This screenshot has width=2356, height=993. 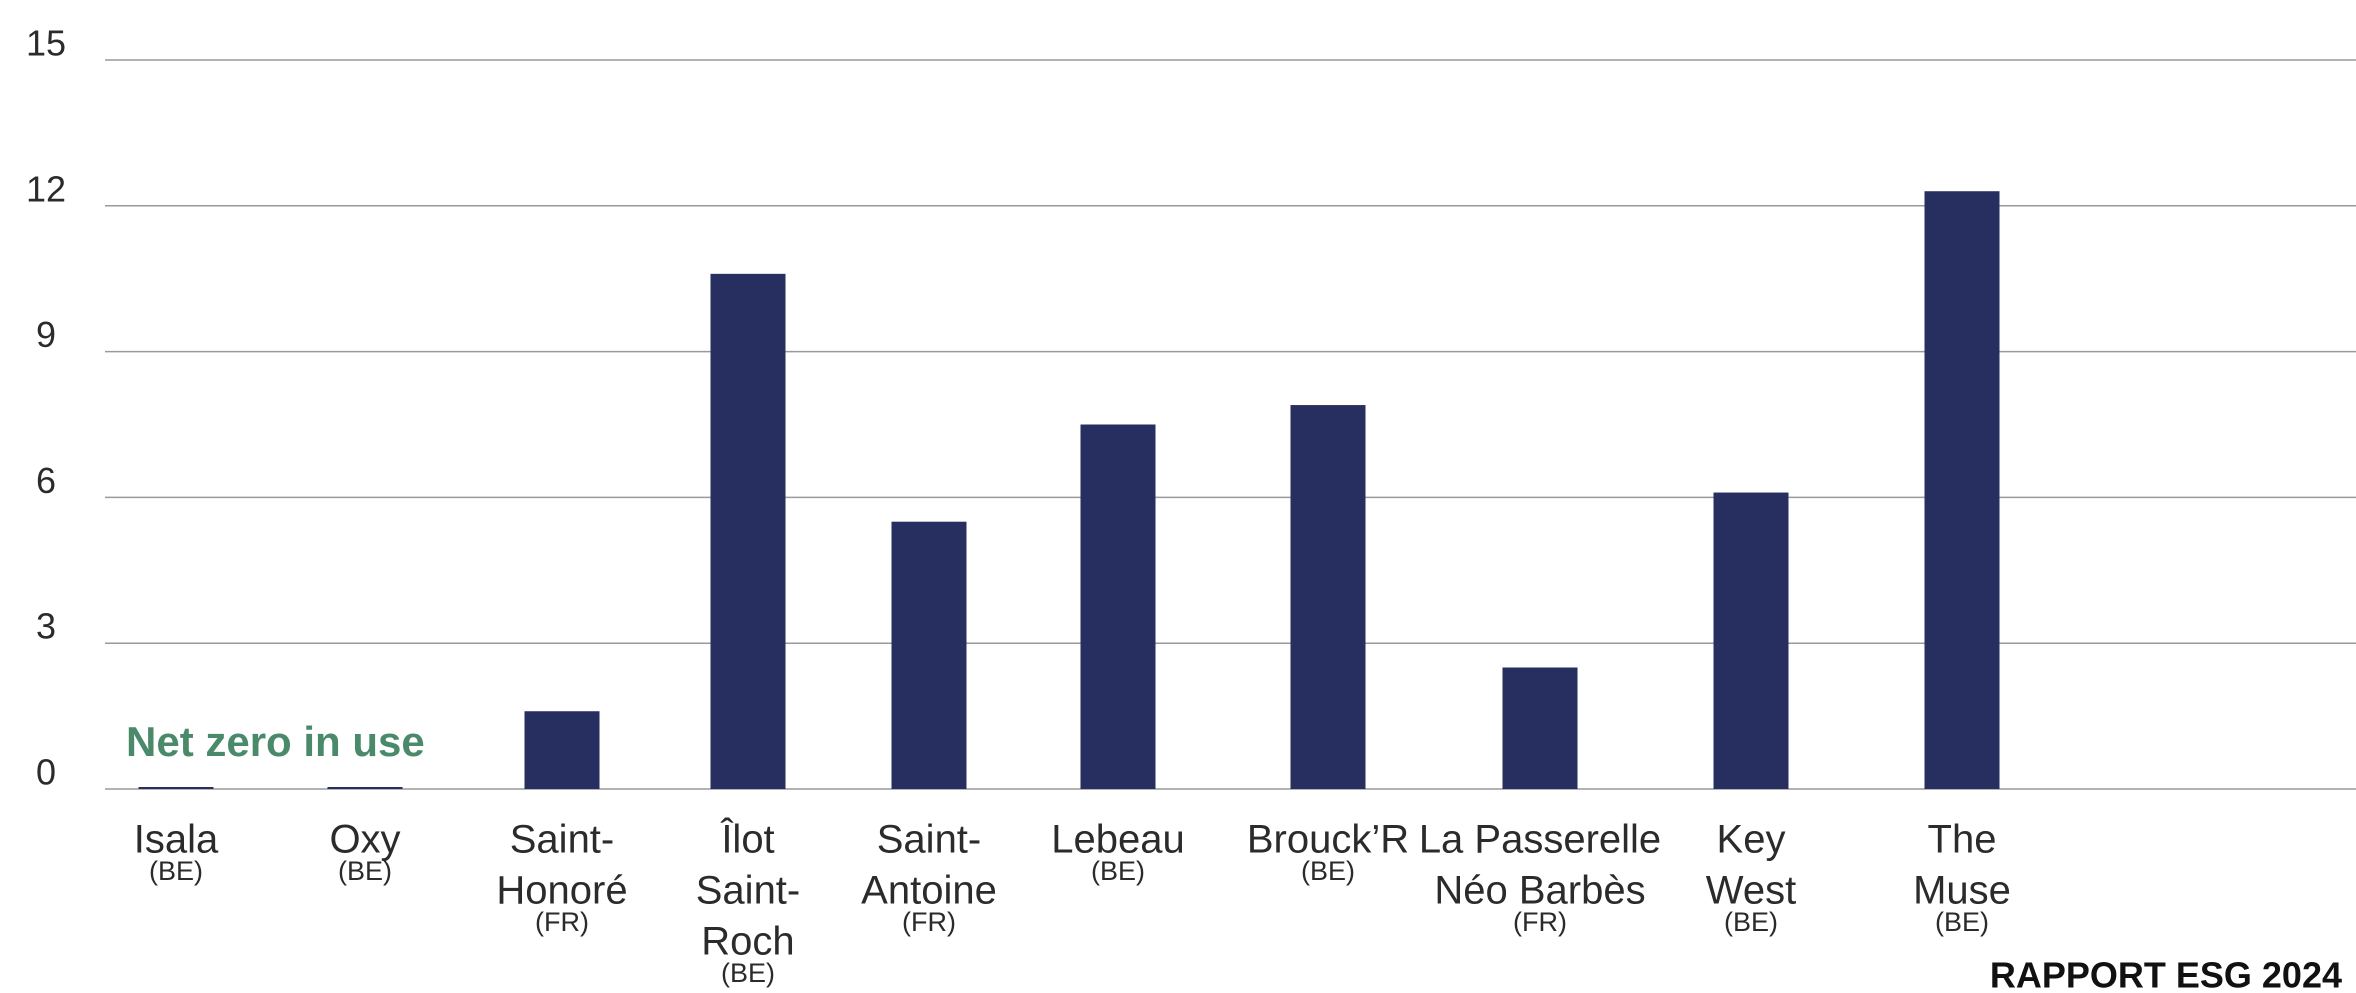 I want to click on x-tick-label: Lebeau, so click(x=1117, y=840).